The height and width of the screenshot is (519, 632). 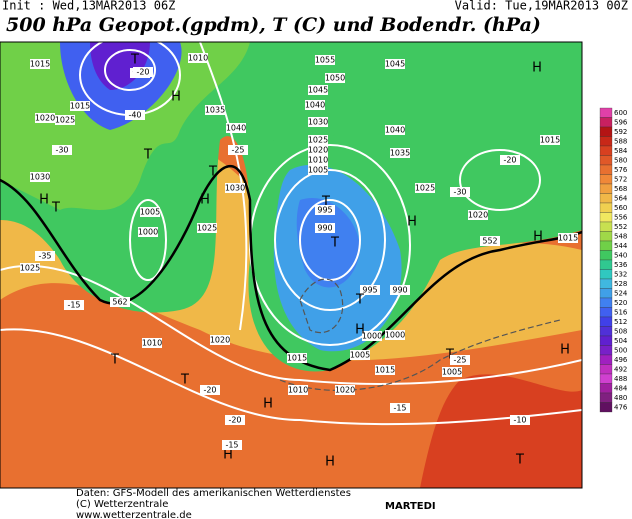 What do you see at coordinates (621, 293) in the screenshot?
I see `legend-label: 524` at bounding box center [621, 293].